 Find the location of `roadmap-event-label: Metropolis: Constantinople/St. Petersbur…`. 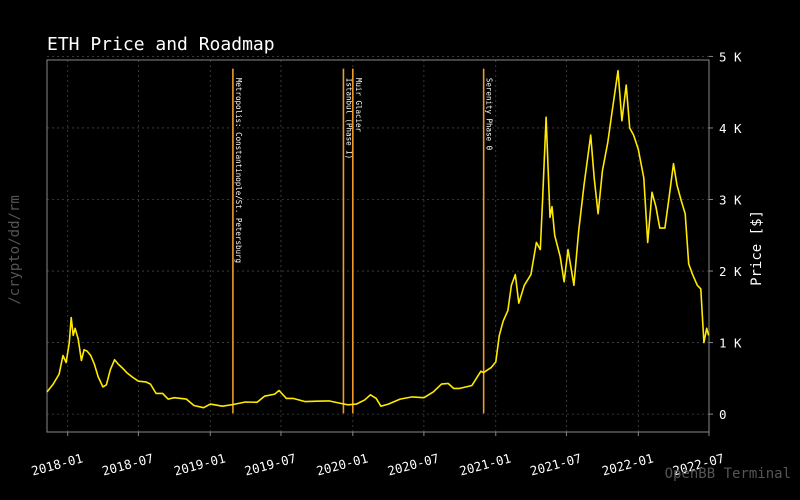

roadmap-event-label: Metropolis: Constantinople/St. Petersbur… is located at coordinates (238, 170).